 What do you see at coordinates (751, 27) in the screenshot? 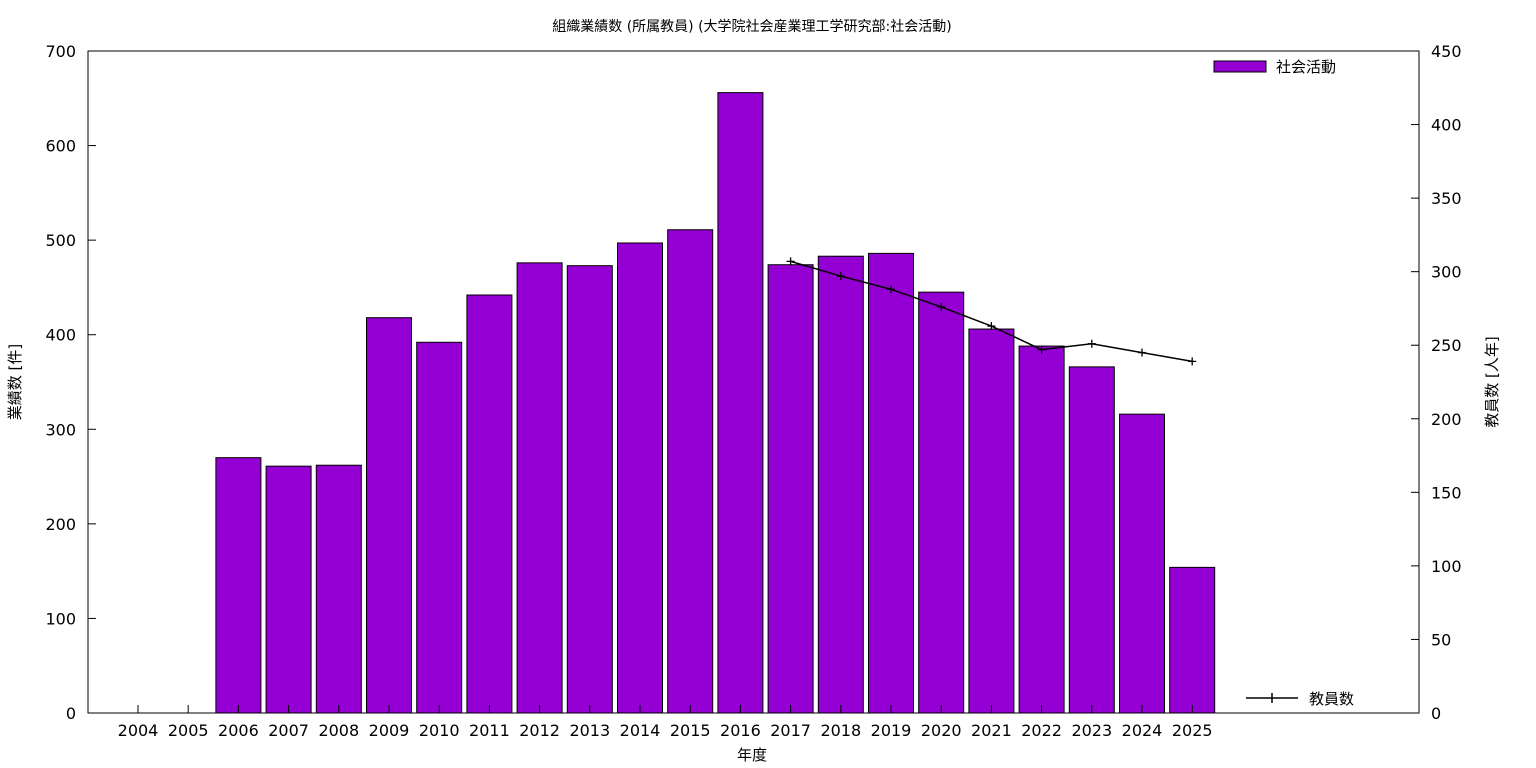
I see `chart-title: 組織業績数 (所属教員) (大学院社会産業理工学研究部:社会活動)` at bounding box center [751, 27].